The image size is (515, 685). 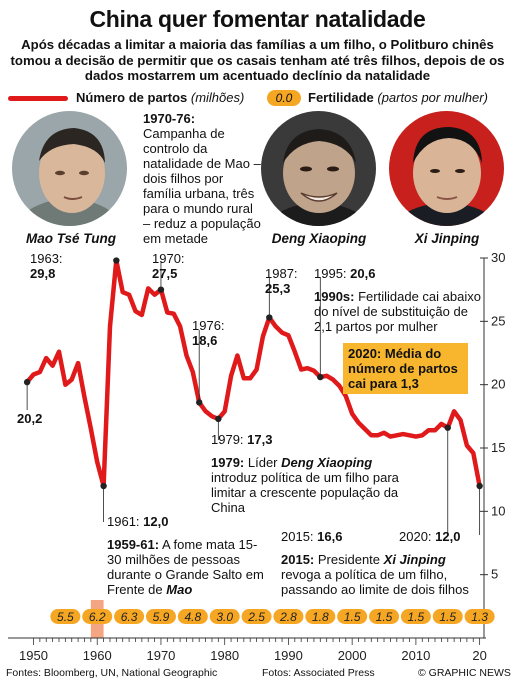 I want to click on portrait-mao, so click(x=69, y=168).